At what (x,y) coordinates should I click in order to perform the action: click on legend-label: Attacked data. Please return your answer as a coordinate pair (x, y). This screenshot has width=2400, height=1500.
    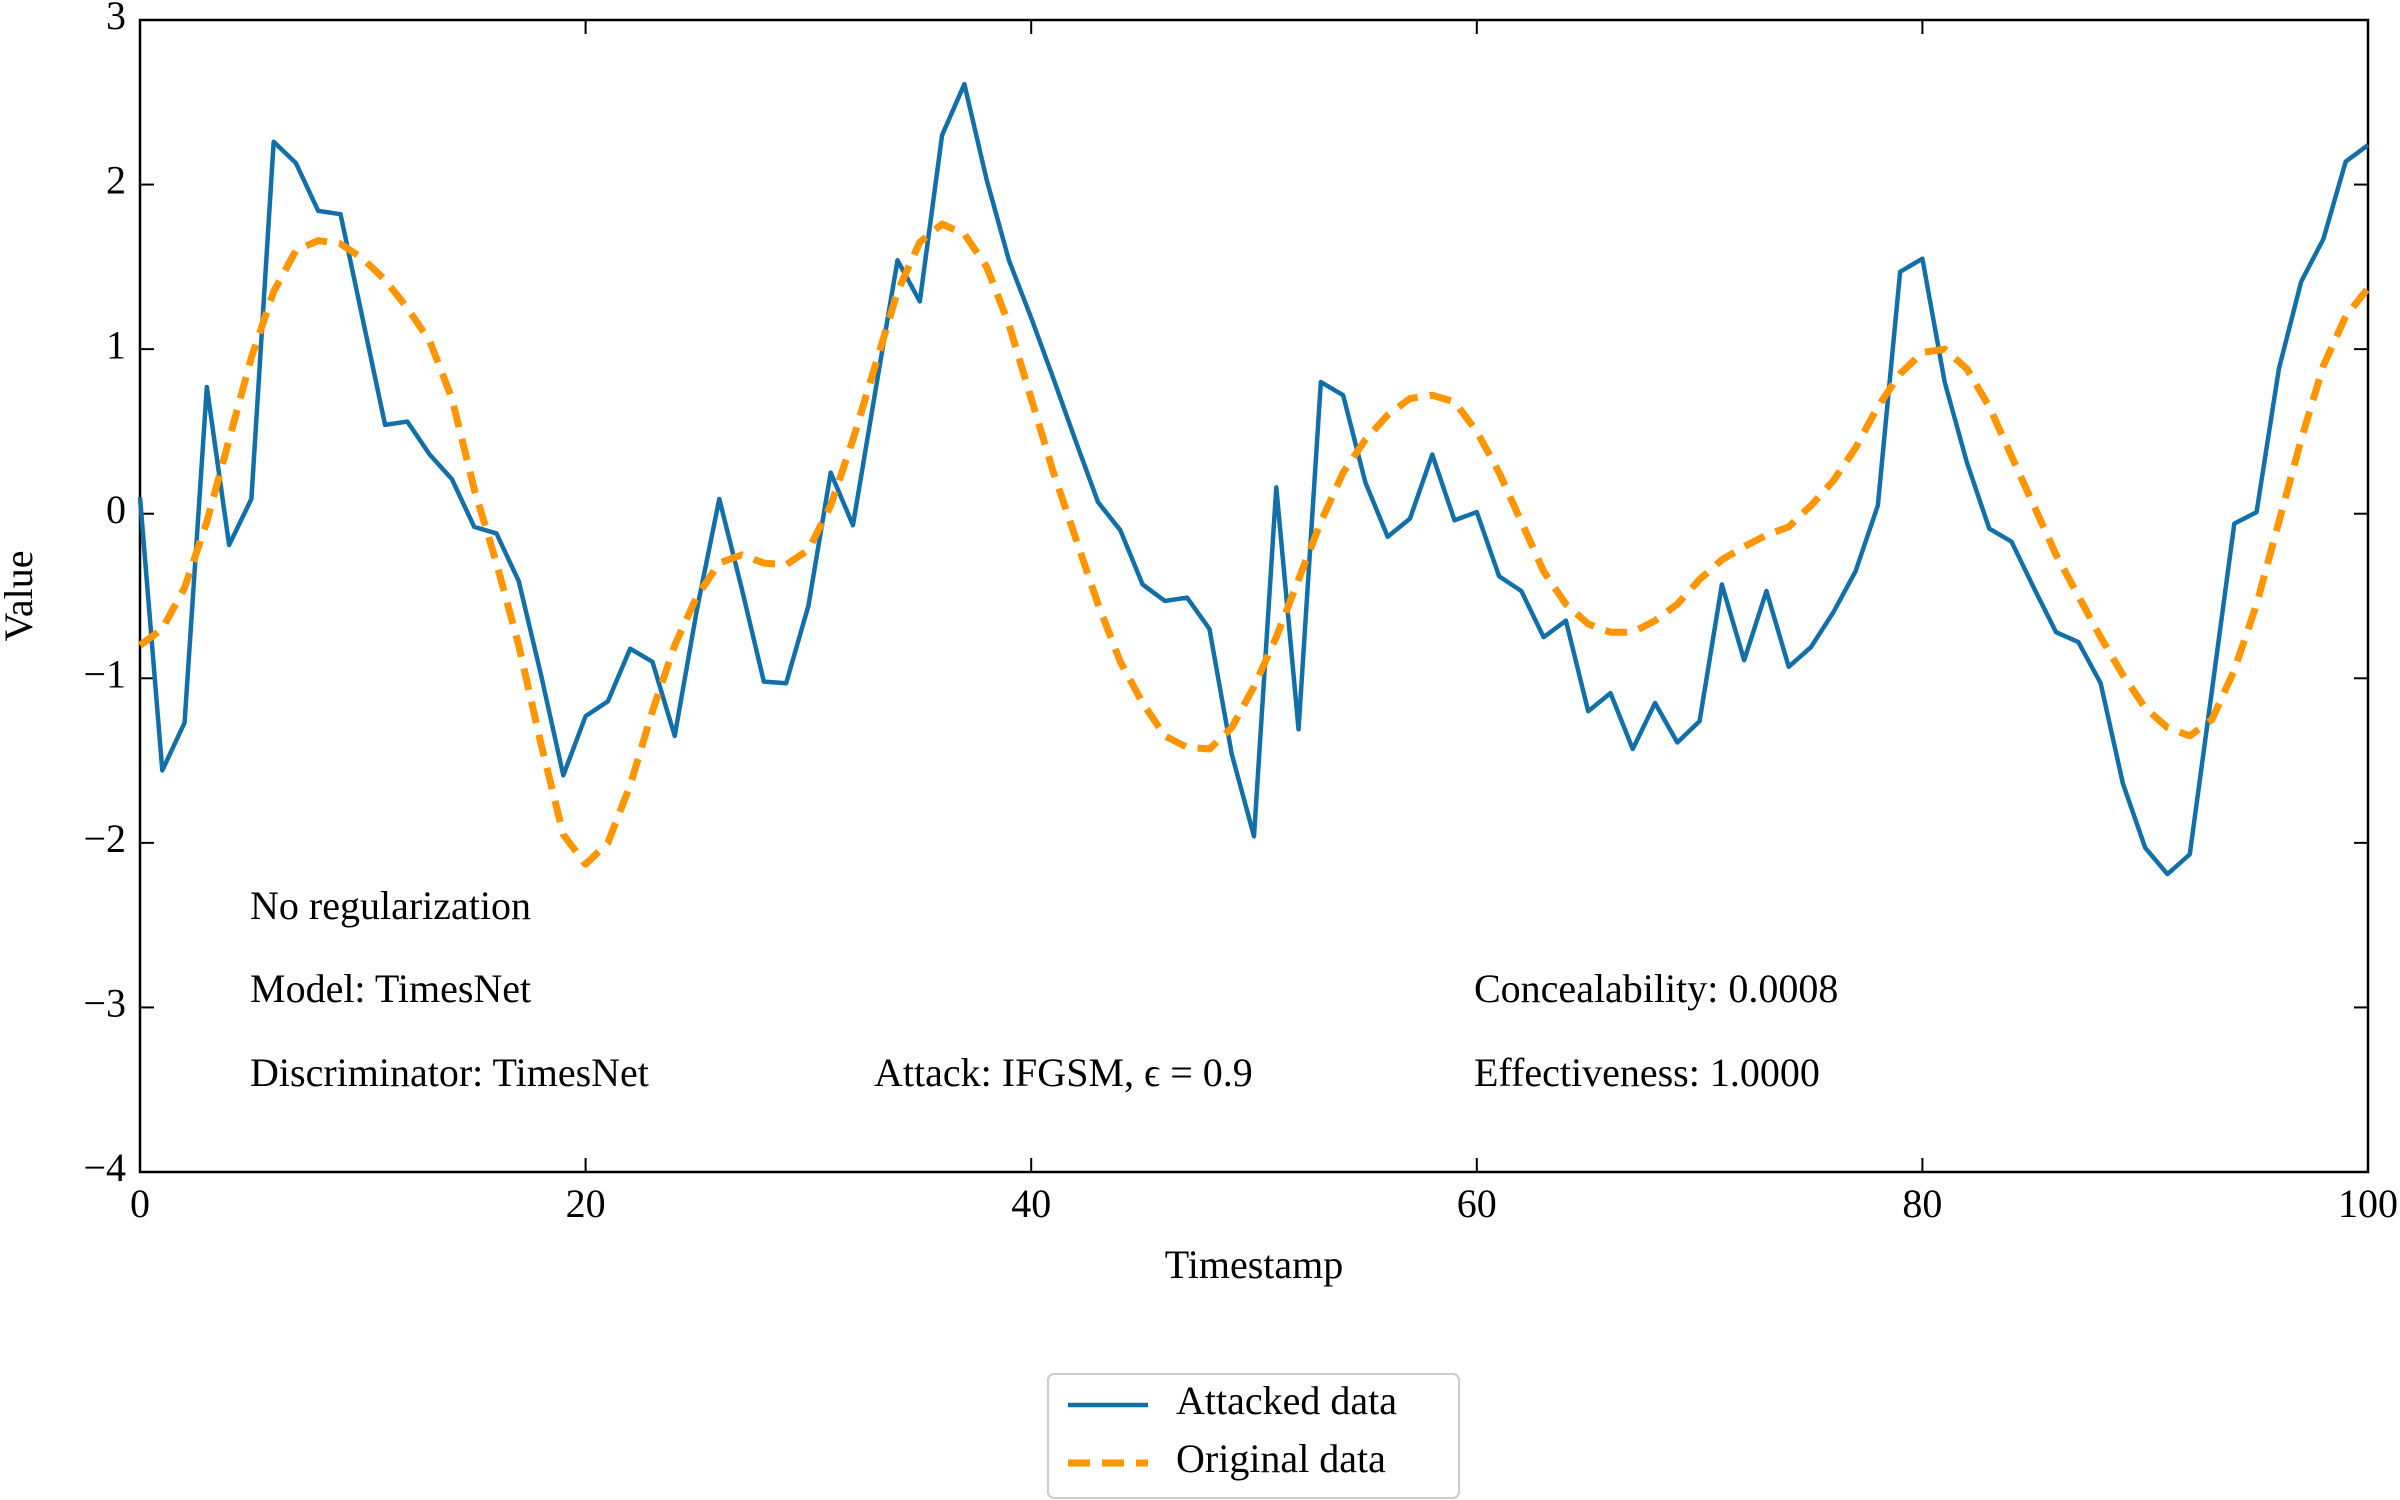
    Looking at the image, I should click on (1286, 1400).